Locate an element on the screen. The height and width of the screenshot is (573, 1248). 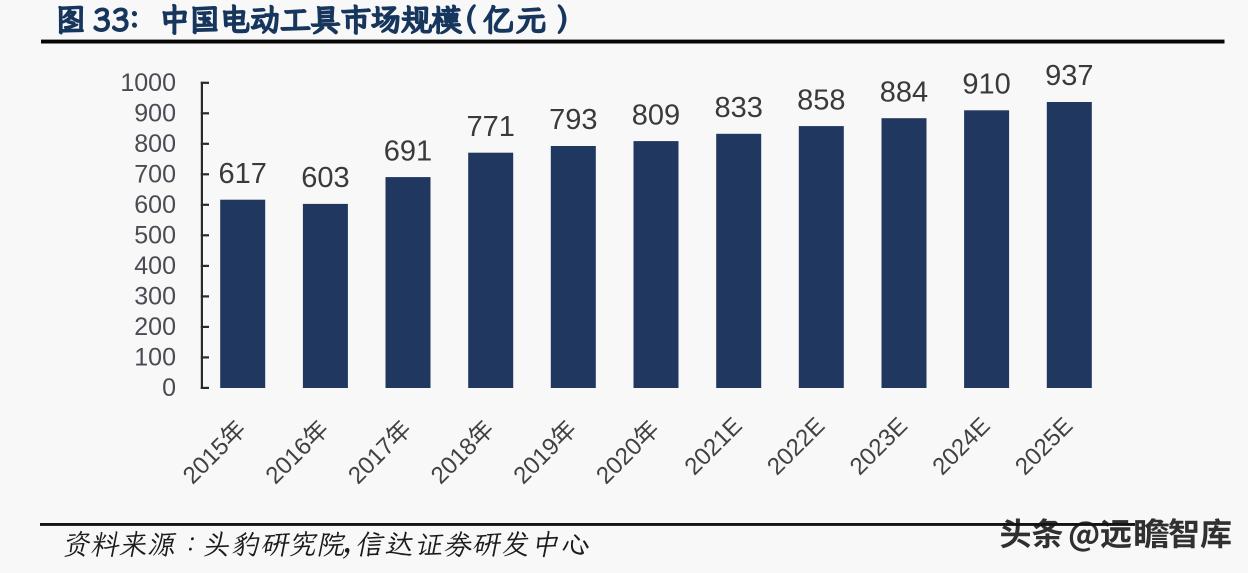
svg-text: 884 is located at coordinates (904, 92).